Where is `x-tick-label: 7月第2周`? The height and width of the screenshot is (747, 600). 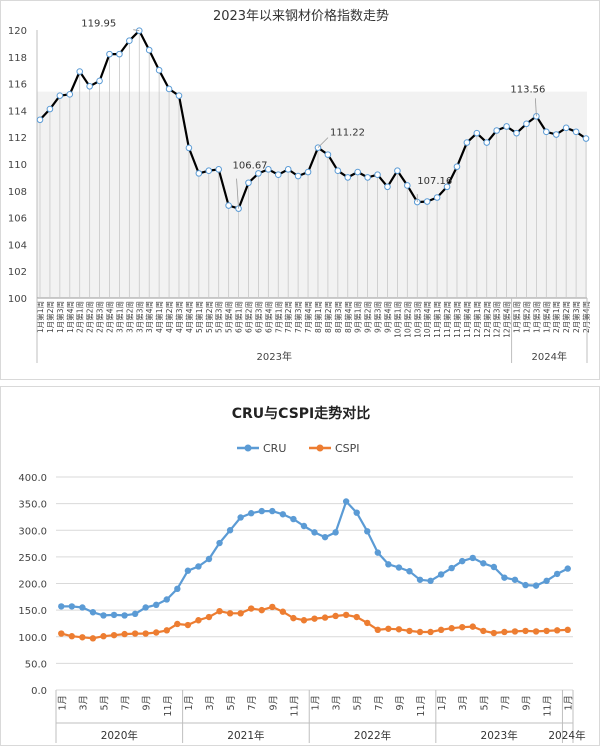 x-tick-label: 7月第2周 is located at coordinates (288, 317).